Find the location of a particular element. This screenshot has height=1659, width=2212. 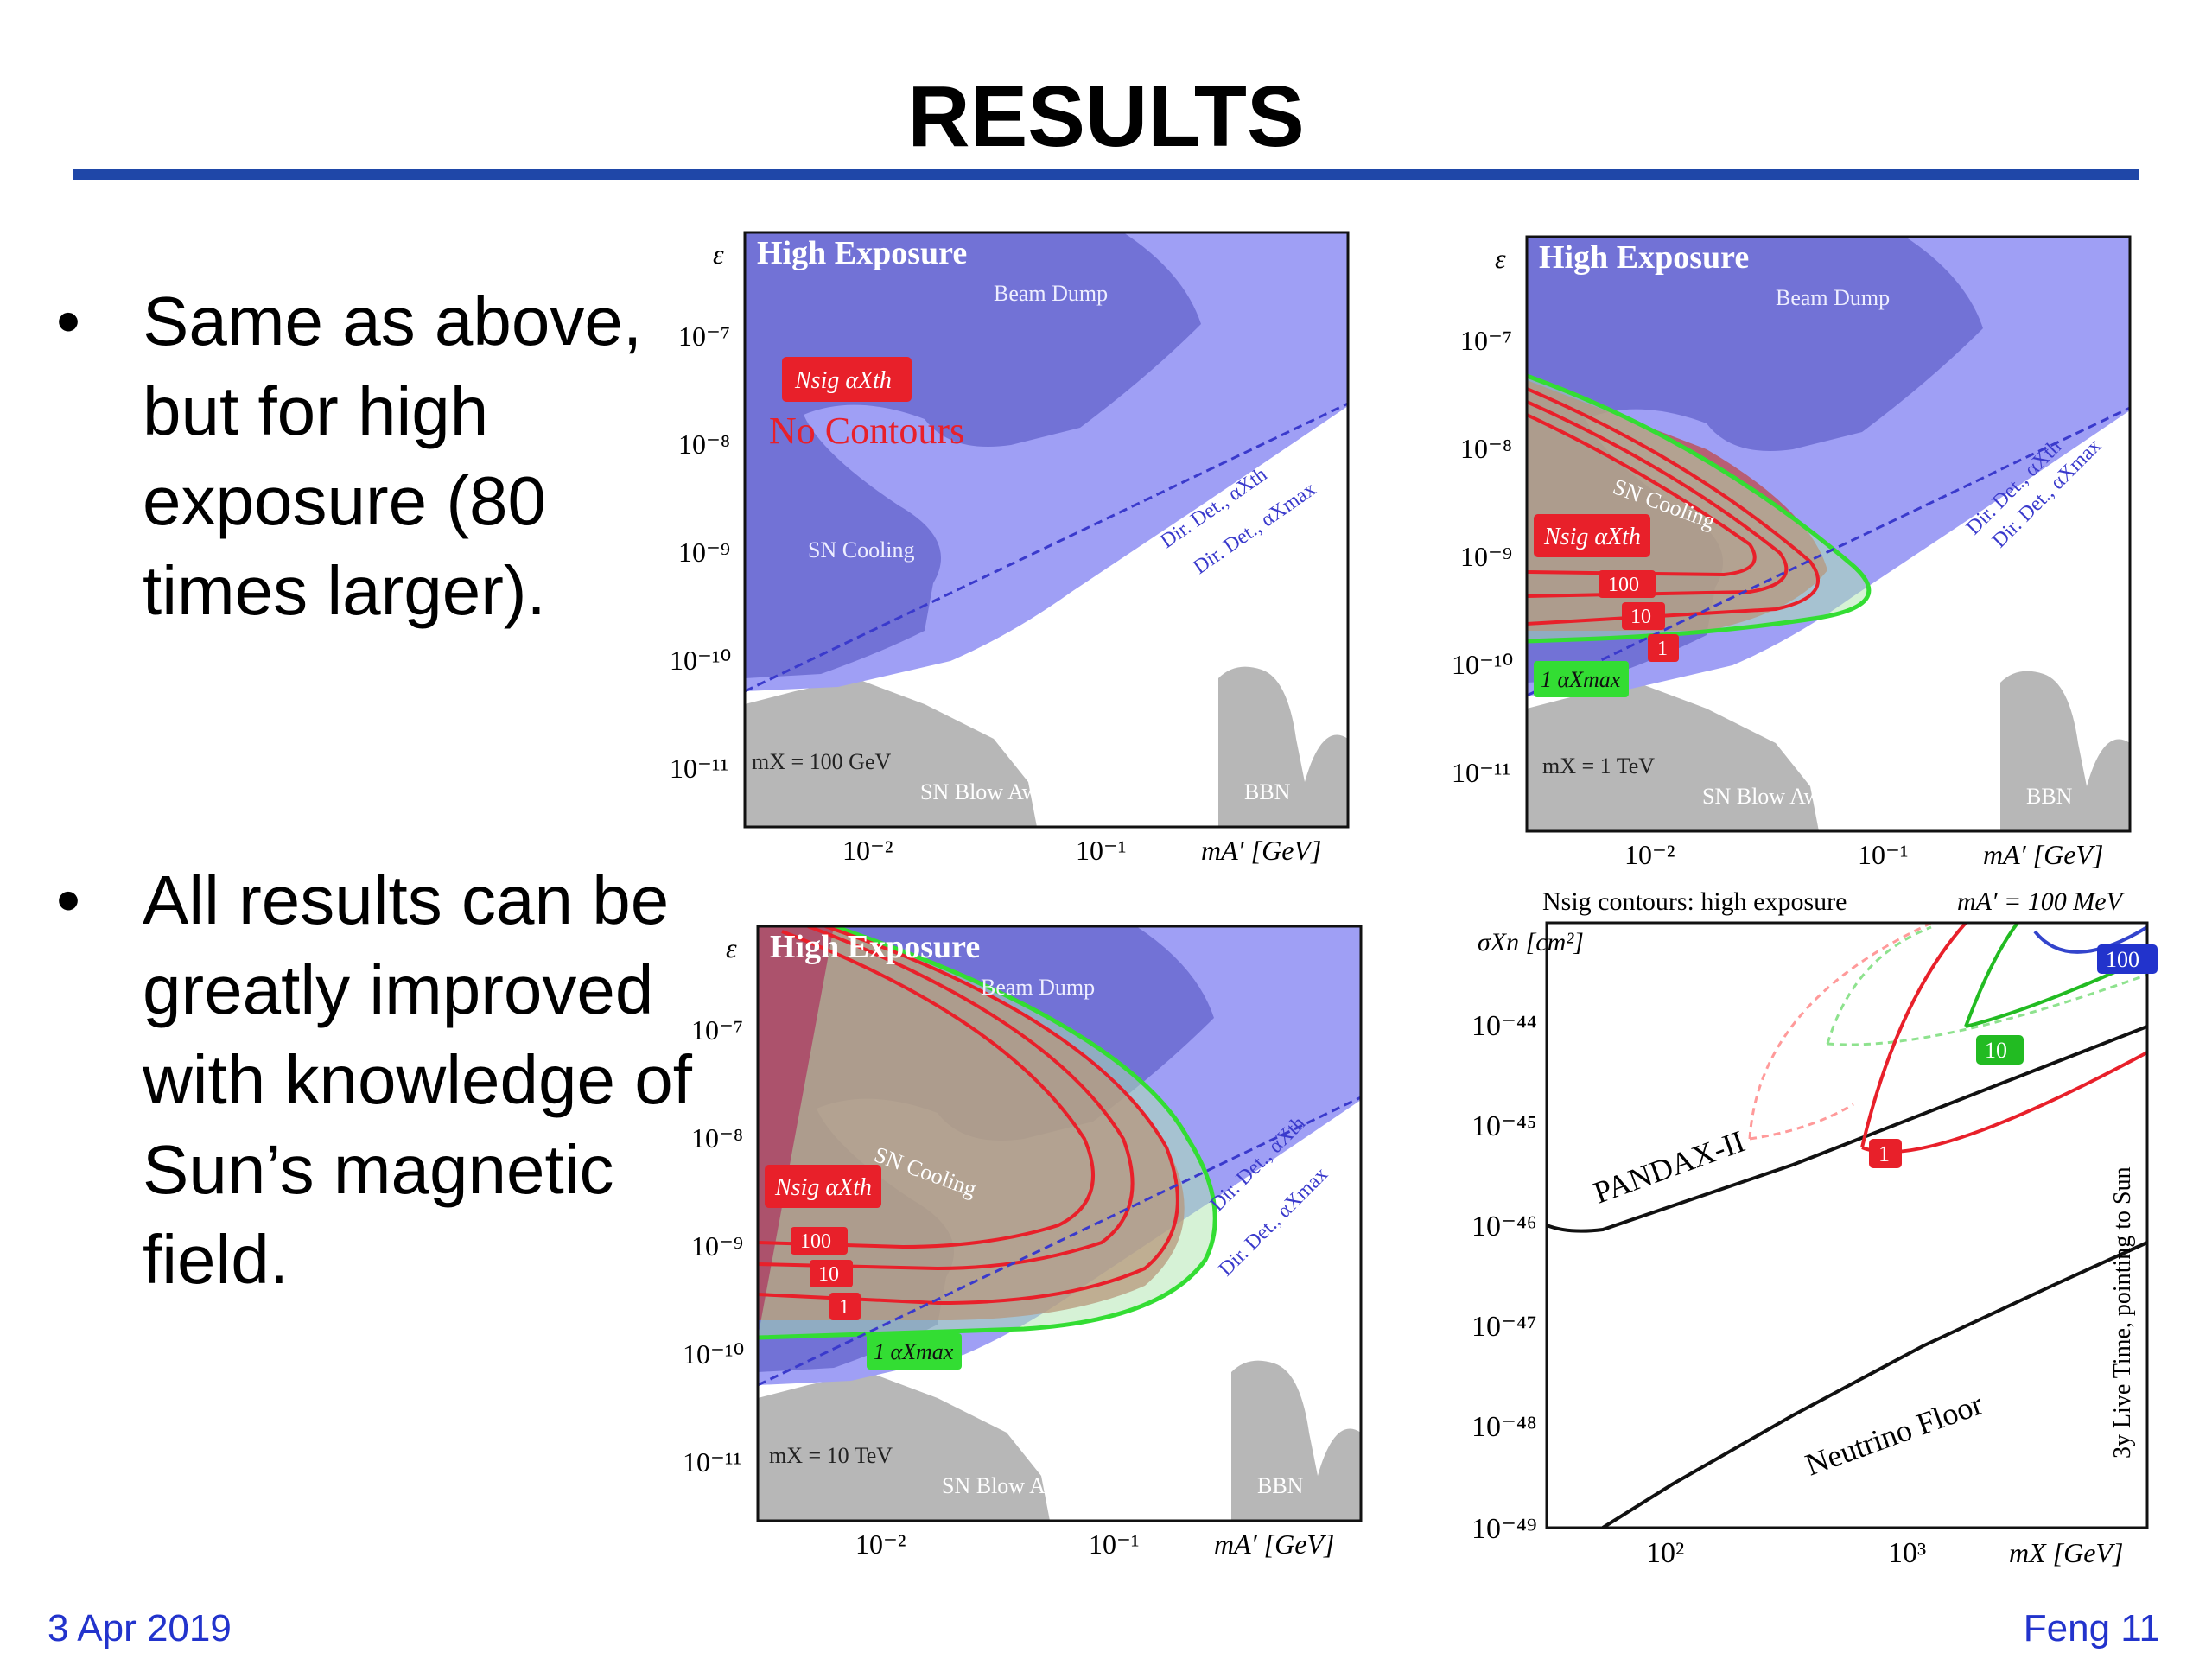

dashed-red-contour is located at coordinates (1840, 1032).